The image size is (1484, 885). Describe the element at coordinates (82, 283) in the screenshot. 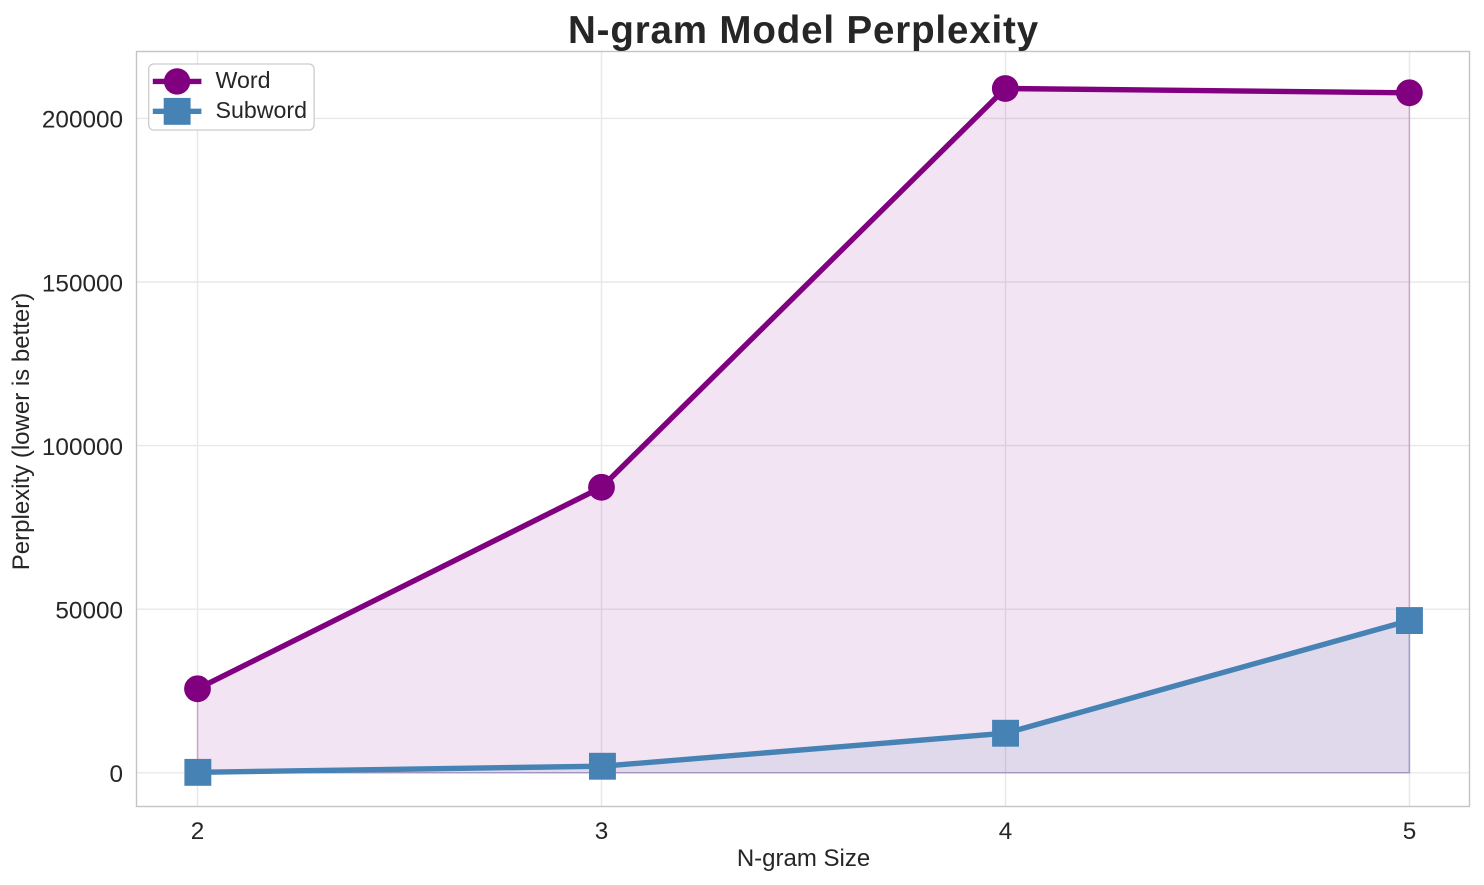

I see `svg-text: 150000` at that location.